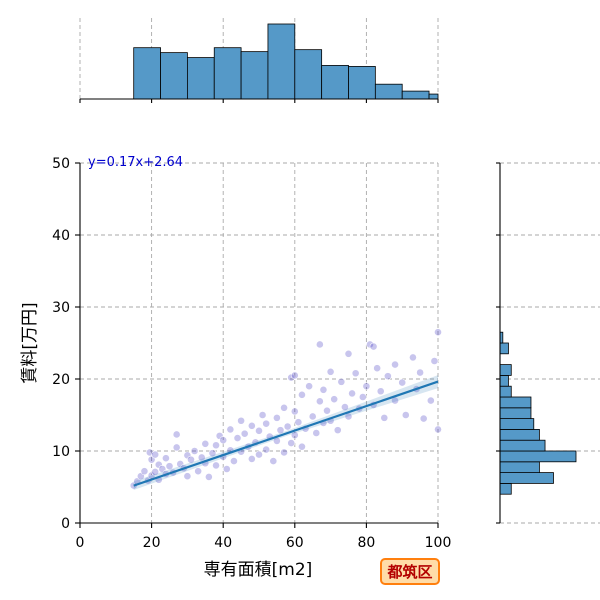 The height and width of the screenshot is (600, 600). I want to click on y-tick-label: 40, so click(61, 236).